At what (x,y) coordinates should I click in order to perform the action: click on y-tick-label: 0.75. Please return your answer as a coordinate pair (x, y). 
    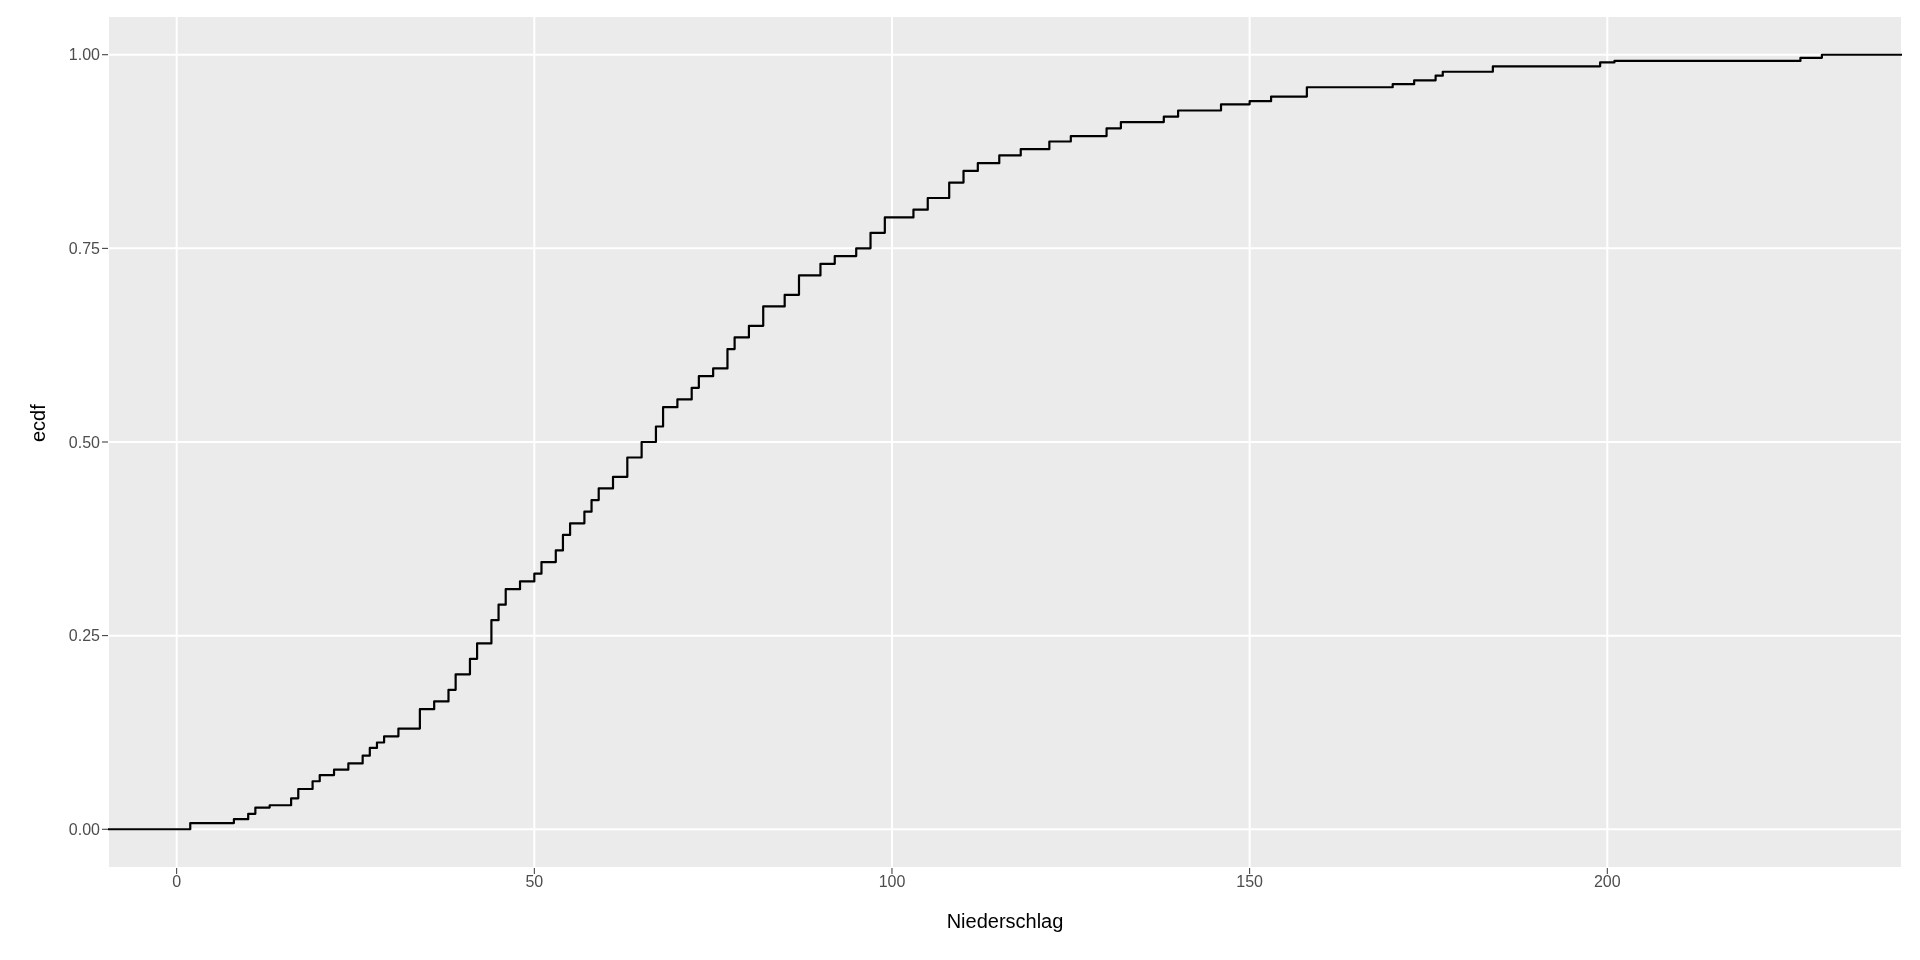
    Looking at the image, I should click on (84, 249).